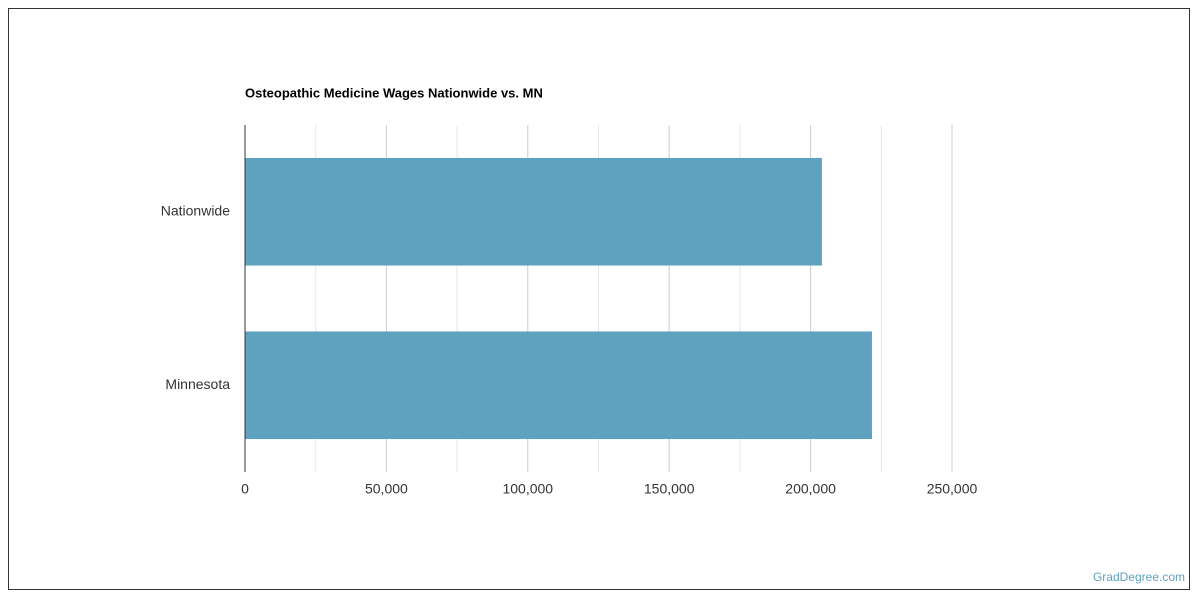 The image size is (1200, 600). What do you see at coordinates (386, 489) in the screenshot?
I see `x-tick-label: 50,000` at bounding box center [386, 489].